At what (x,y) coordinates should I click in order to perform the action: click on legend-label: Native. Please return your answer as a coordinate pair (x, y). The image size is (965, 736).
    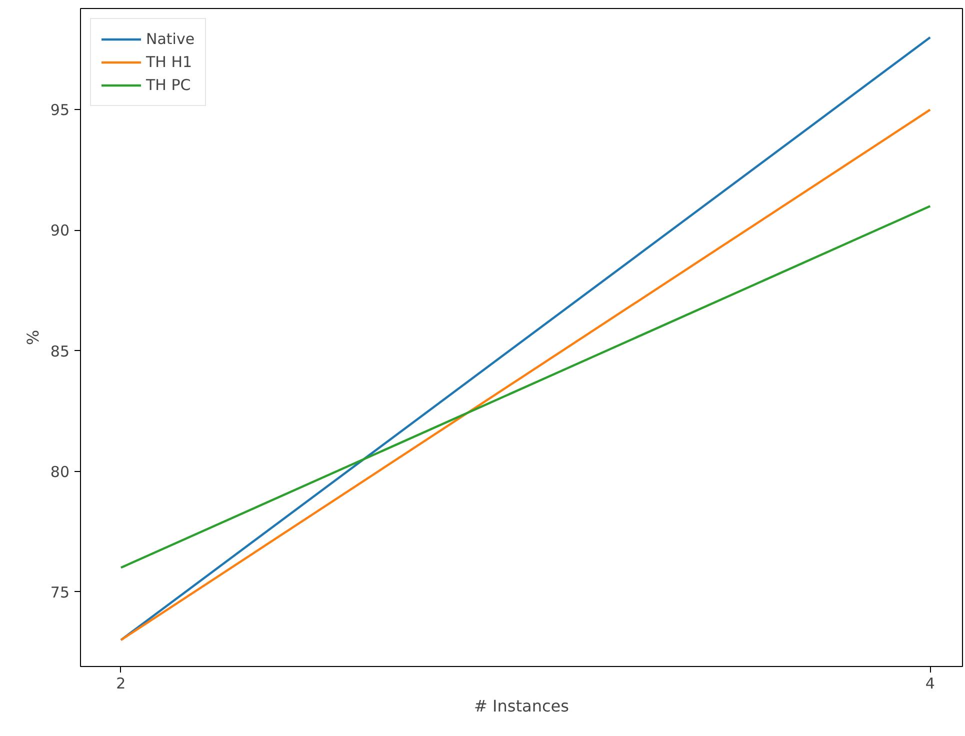
    Looking at the image, I should click on (170, 39).